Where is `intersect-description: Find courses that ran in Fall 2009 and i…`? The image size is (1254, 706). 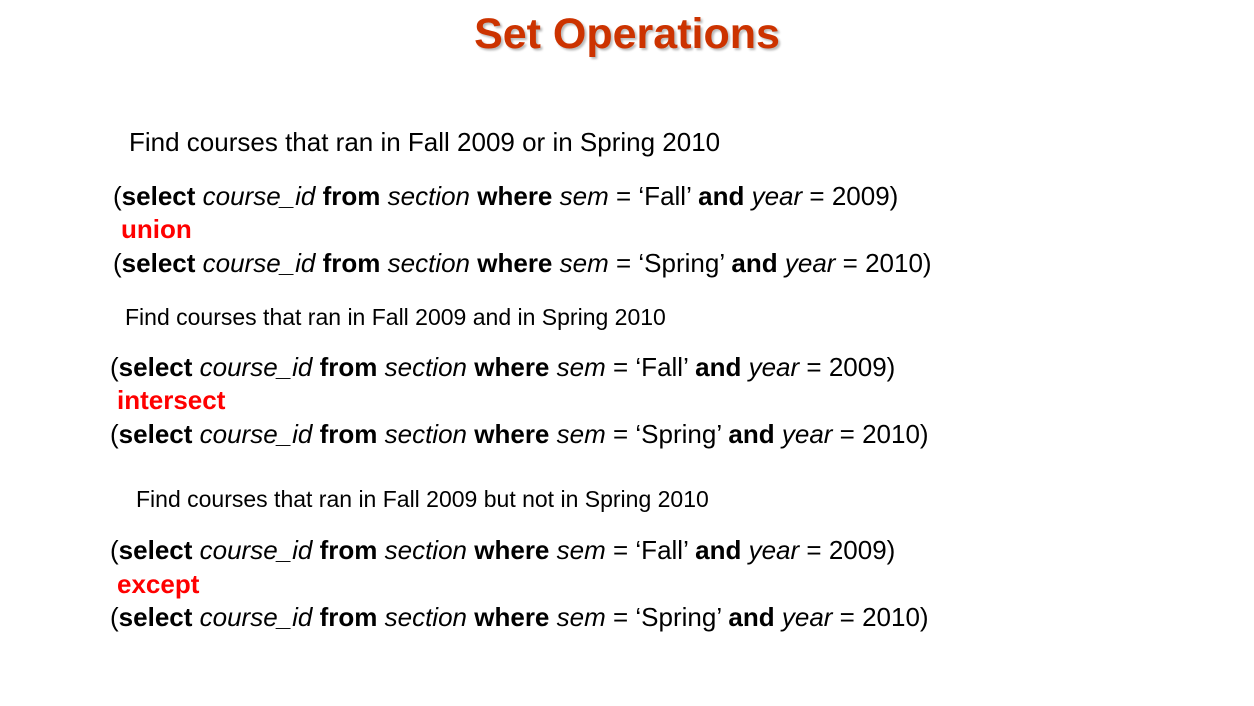
intersect-description: Find courses that ran in Fall 2009 and i… is located at coordinates (395, 317).